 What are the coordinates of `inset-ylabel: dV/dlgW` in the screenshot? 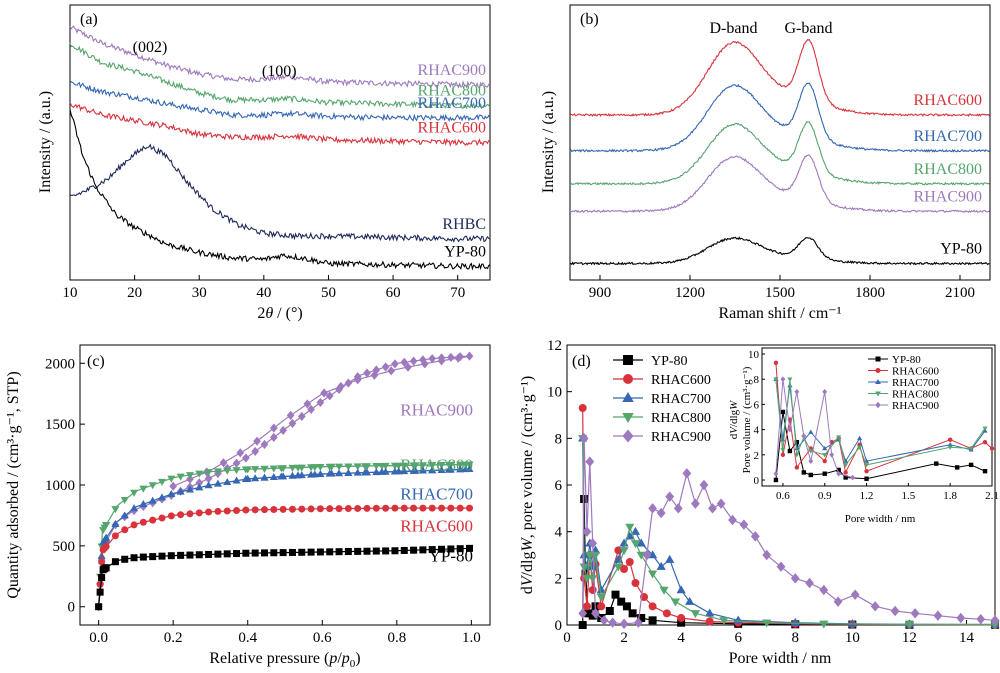 It's located at (734, 419).